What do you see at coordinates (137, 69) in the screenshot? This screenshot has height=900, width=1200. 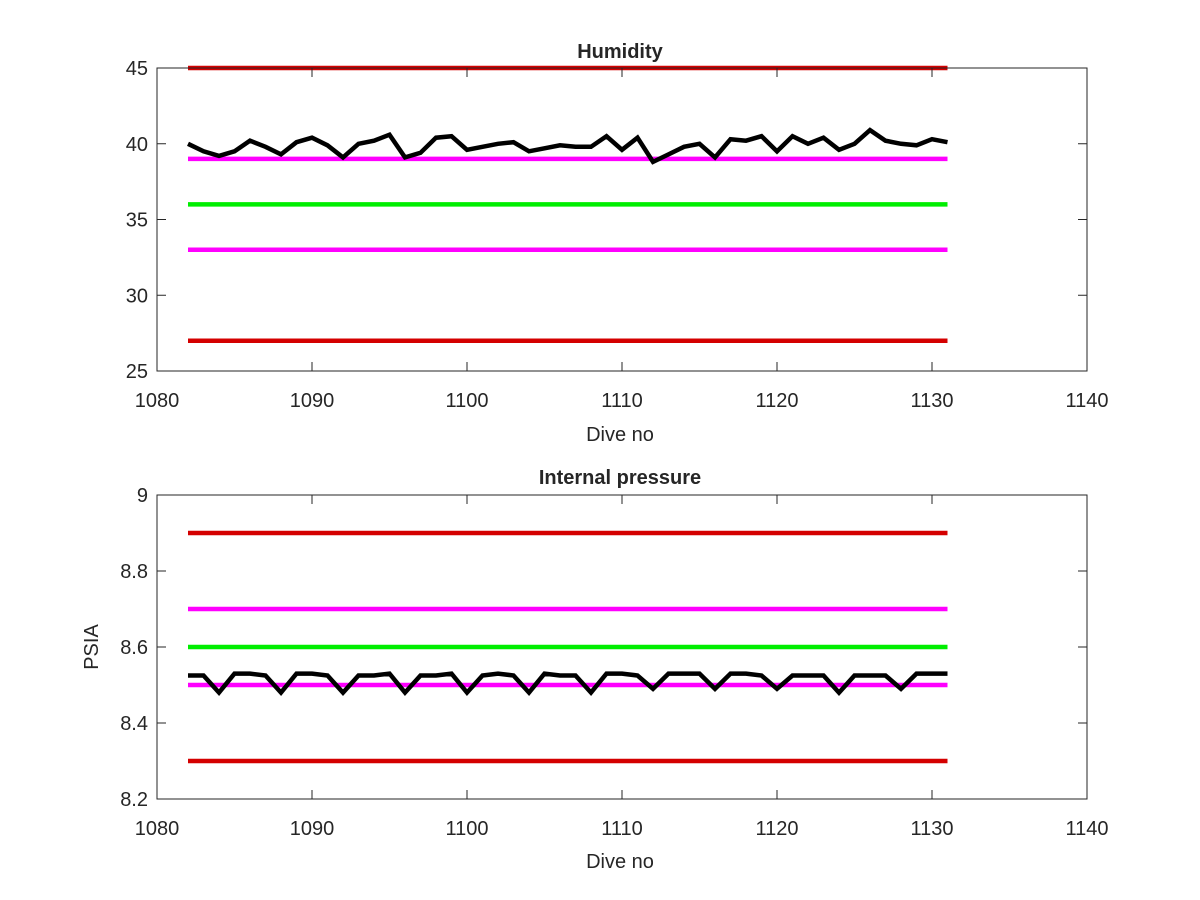 I see `y-tick-label: 45` at bounding box center [137, 69].